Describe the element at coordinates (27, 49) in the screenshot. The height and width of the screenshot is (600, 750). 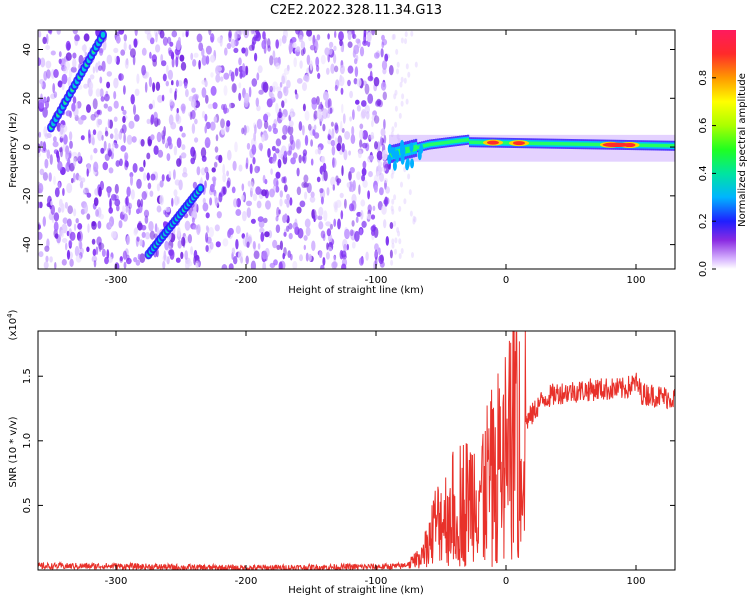
I see `y-tick-label: 40` at that location.